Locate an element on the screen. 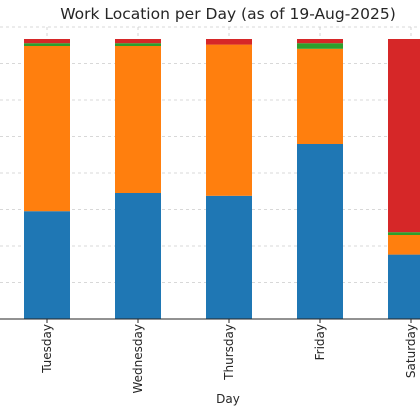 This screenshot has height=420, width=420. x-tick-label: Wednesday is located at coordinates (138, 358).